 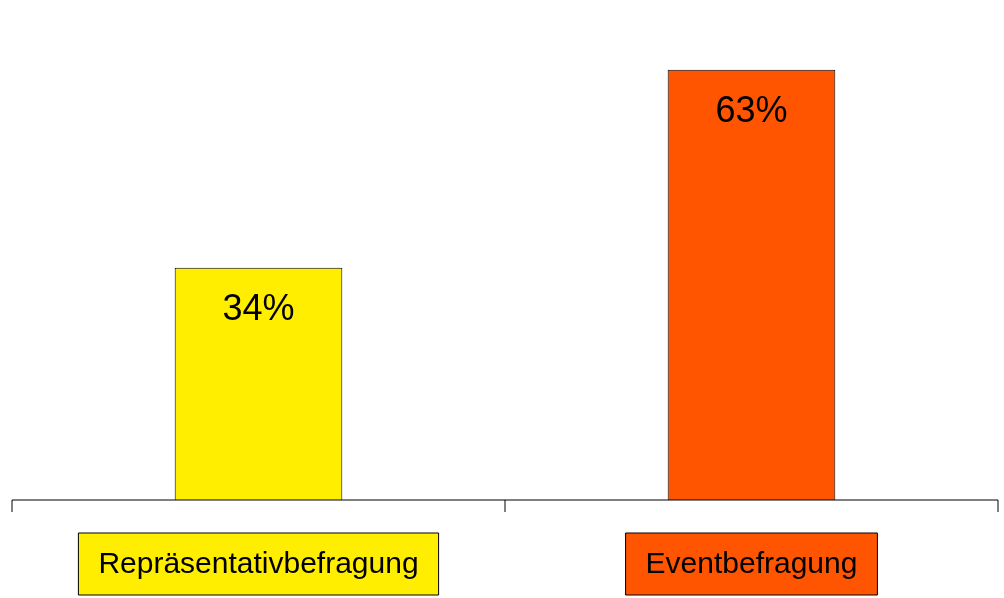 I want to click on data-label: 34%, so click(x=258, y=307).